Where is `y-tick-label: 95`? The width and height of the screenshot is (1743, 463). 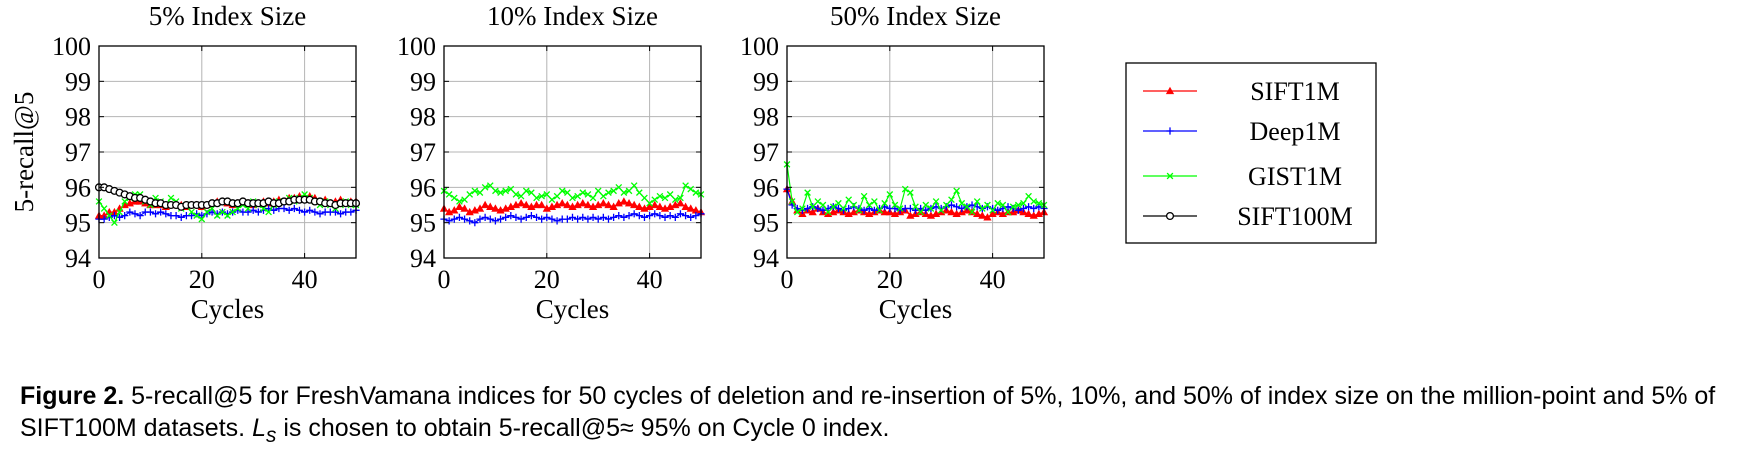 y-tick-label: 95 is located at coordinates (78, 223).